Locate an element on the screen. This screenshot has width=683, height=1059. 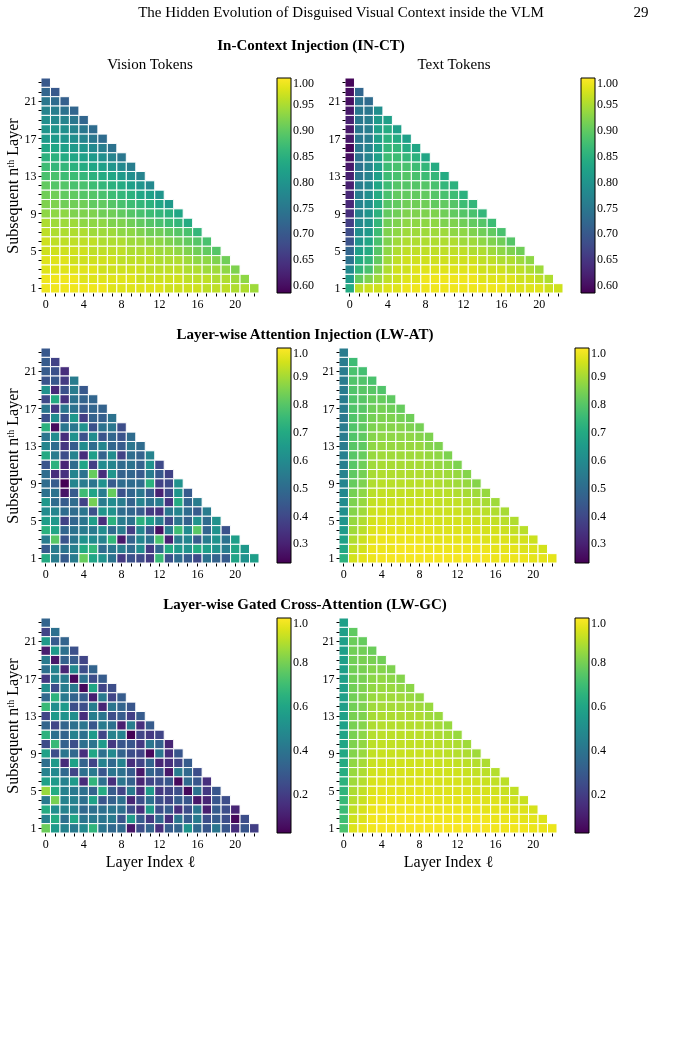
text: In-Context Injection (IN-CT) is located at coordinates (311, 46).